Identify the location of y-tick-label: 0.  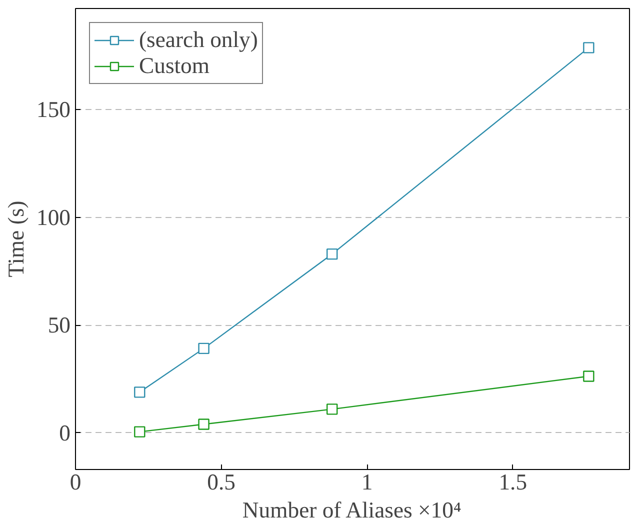
(64, 433).